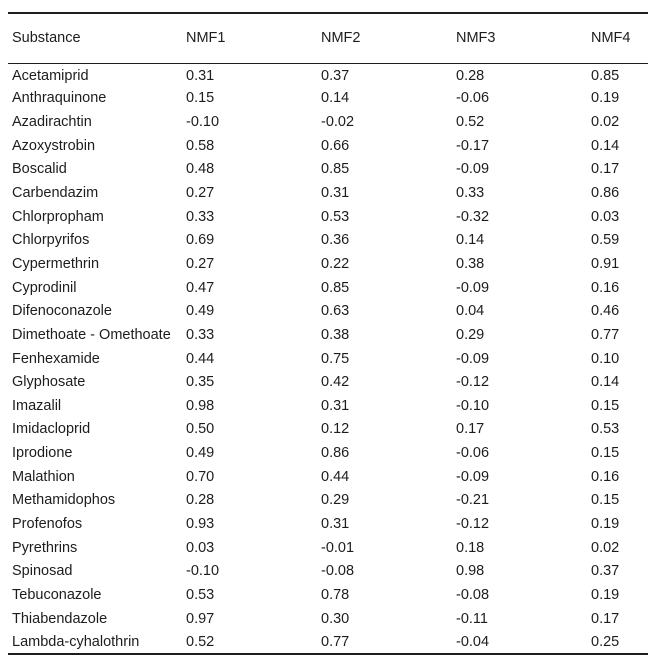  Describe the element at coordinates (605, 358) in the screenshot. I see `loading-value-cell: 0.10` at that location.